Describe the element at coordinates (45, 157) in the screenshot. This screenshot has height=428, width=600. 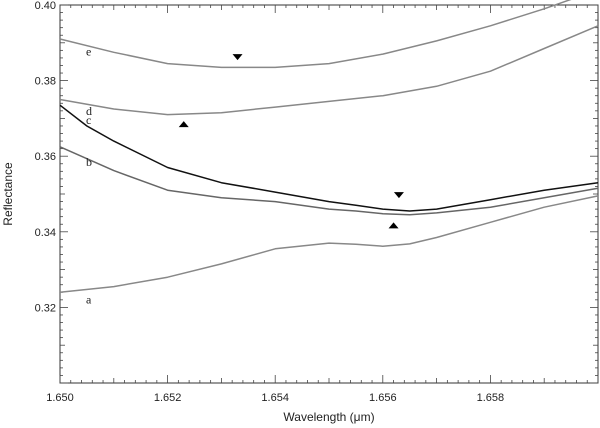
I see `y-tick-label: 0.36` at that location.